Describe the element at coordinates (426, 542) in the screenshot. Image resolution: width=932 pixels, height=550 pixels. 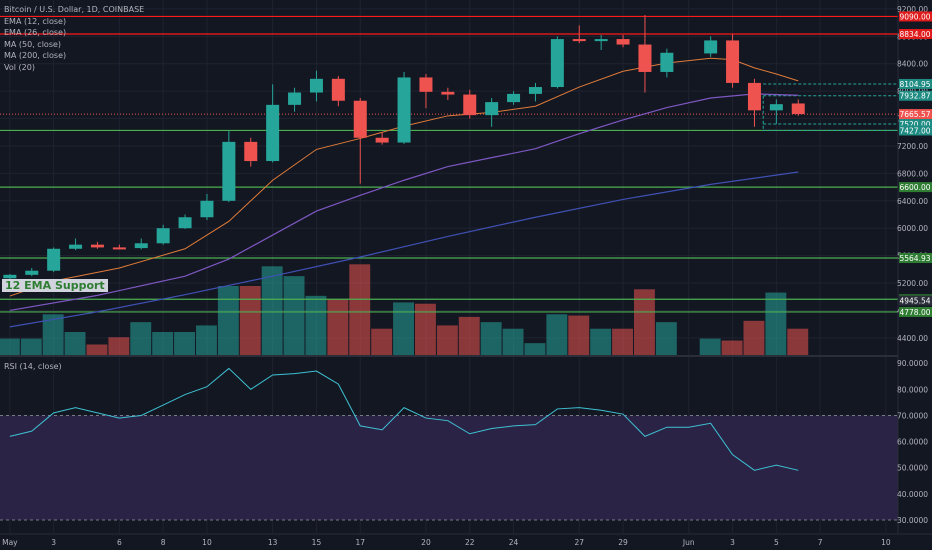
I see `time-tick-label: 20` at that location.